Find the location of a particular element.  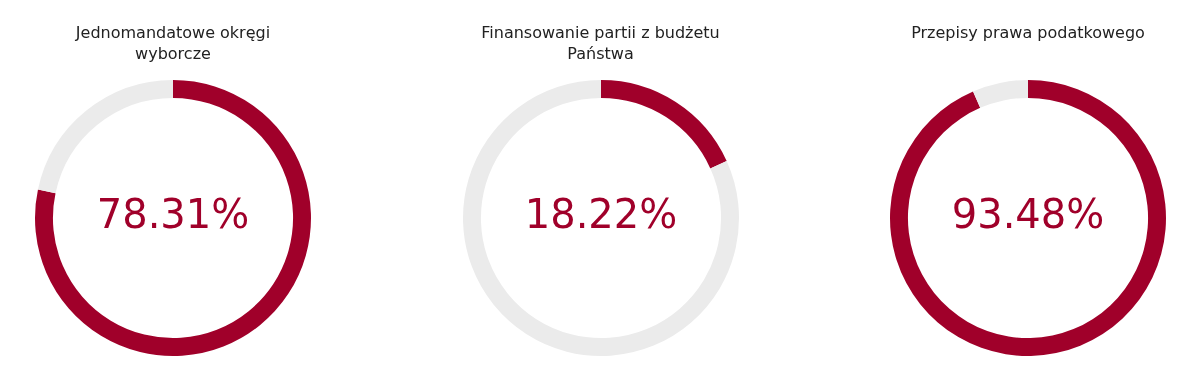

data-label: 18.22% is located at coordinates (600, 214).